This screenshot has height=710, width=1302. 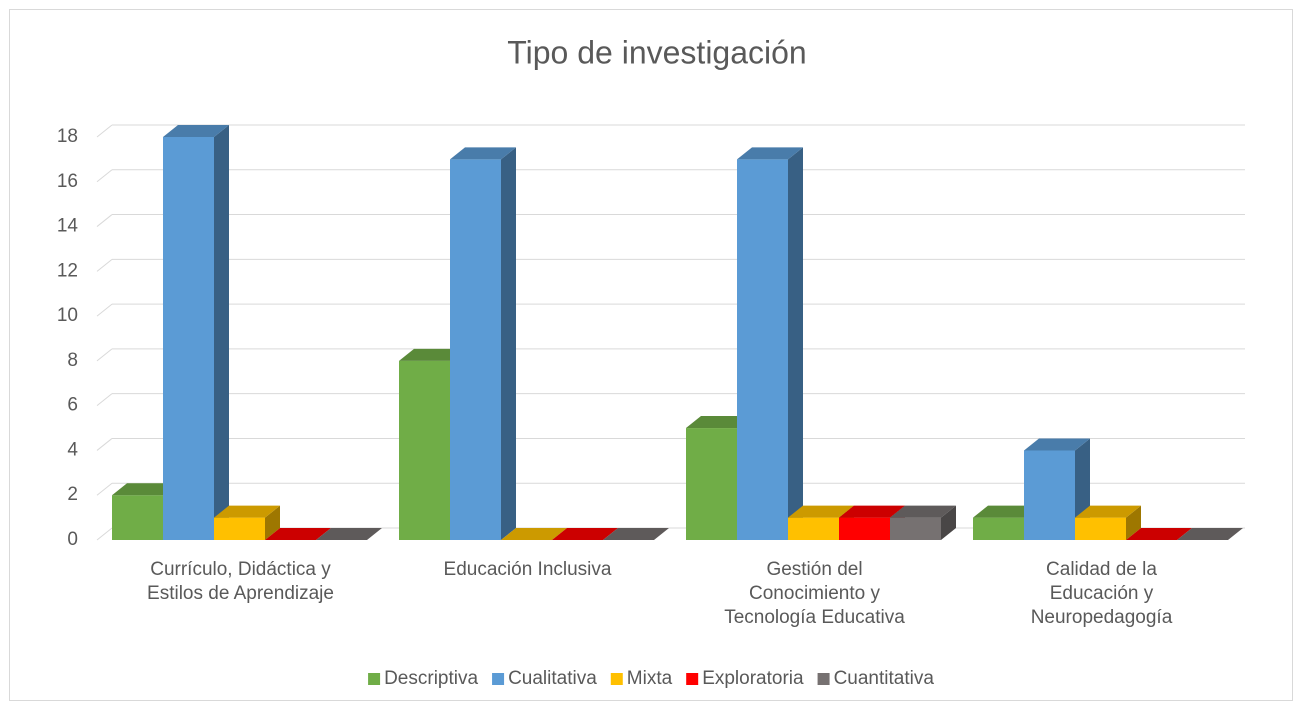 I want to click on legend-item: Mixta, so click(x=641, y=678).